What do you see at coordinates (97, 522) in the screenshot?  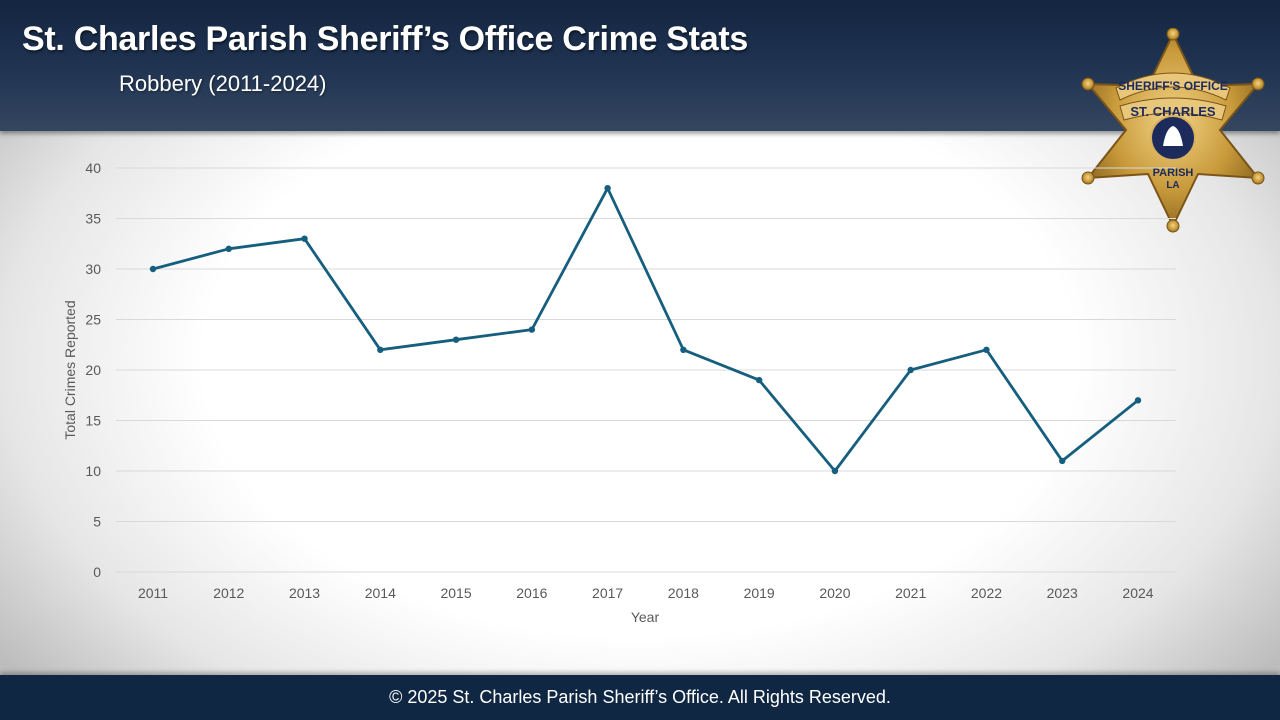 I see `y-tick-label: 5` at bounding box center [97, 522].